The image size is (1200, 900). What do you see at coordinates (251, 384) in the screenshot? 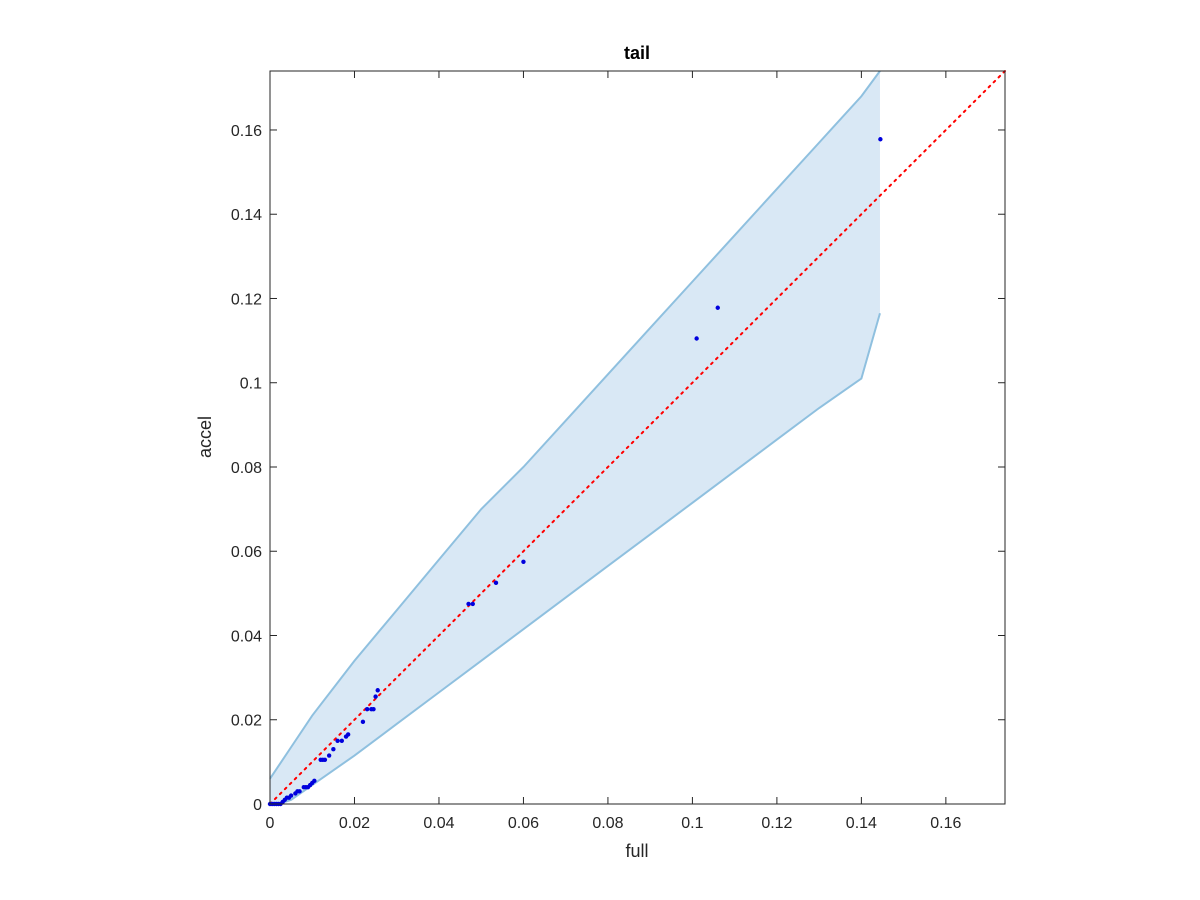
I see `y-tick-label: 0.1` at bounding box center [251, 384].